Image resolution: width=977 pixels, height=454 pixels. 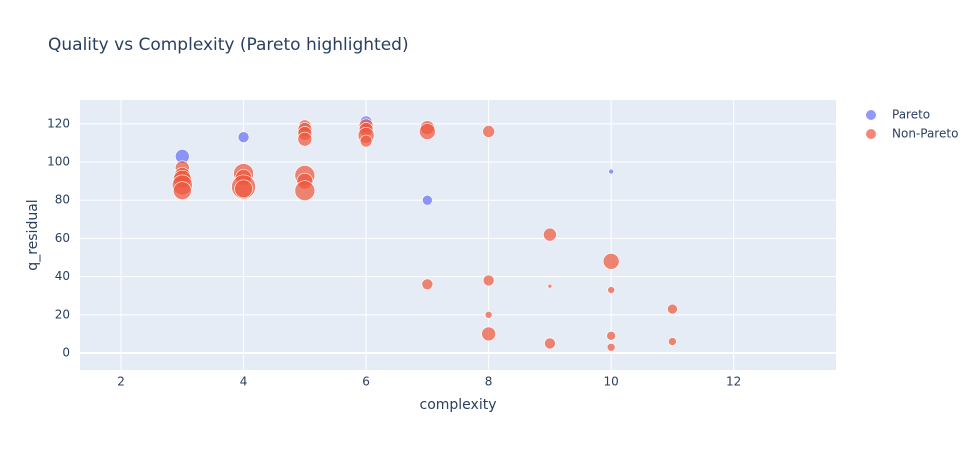 I want to click on y-axis-title: q_residual, so click(x=33, y=234).